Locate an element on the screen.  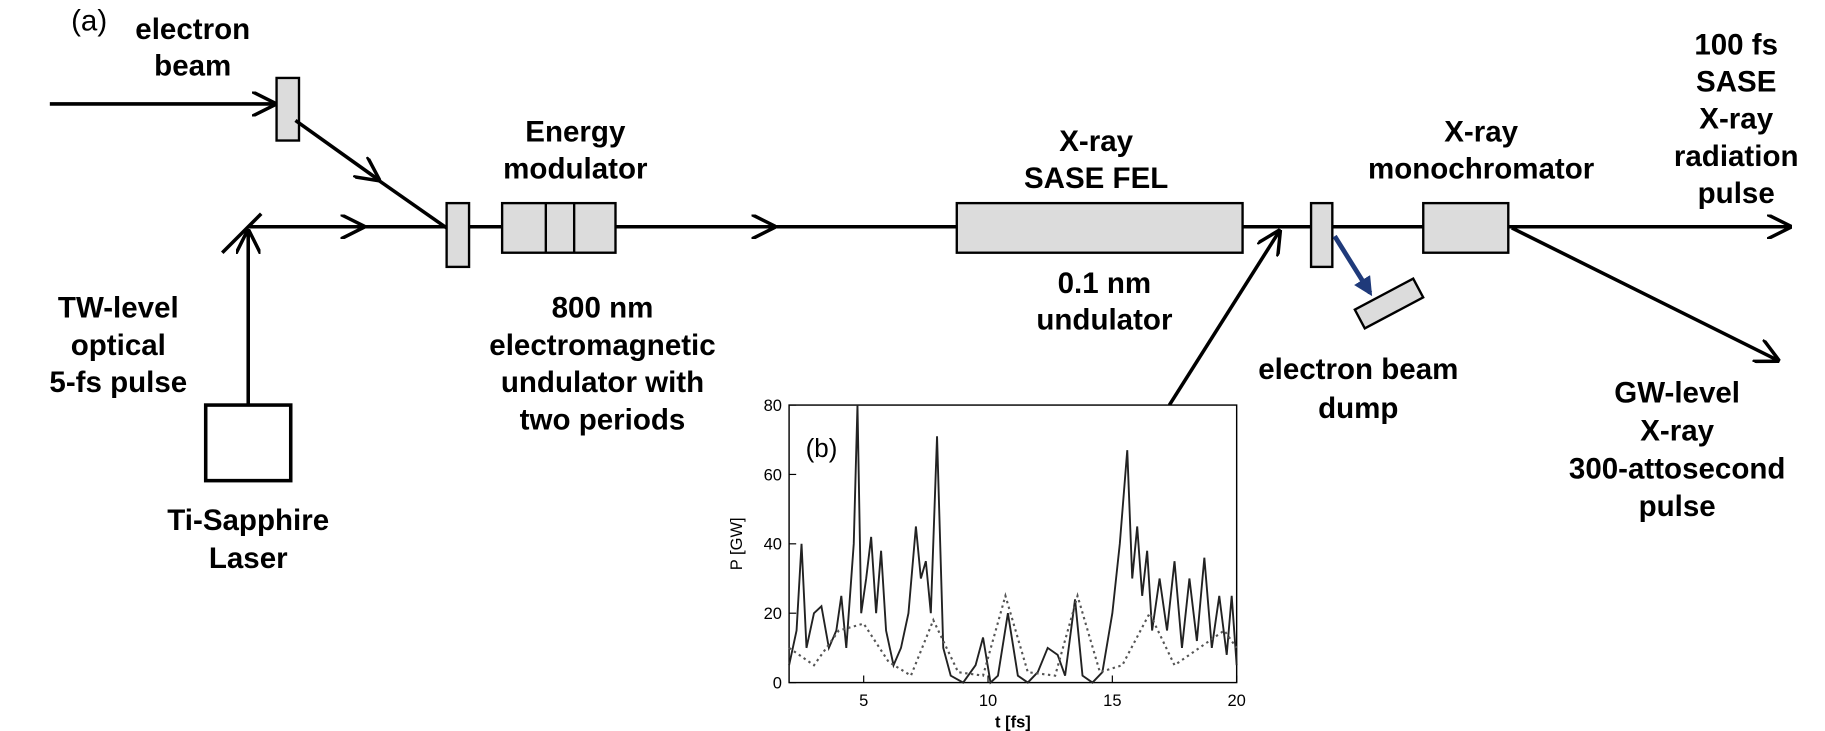
label: undulator with is located at coordinates (602, 382).